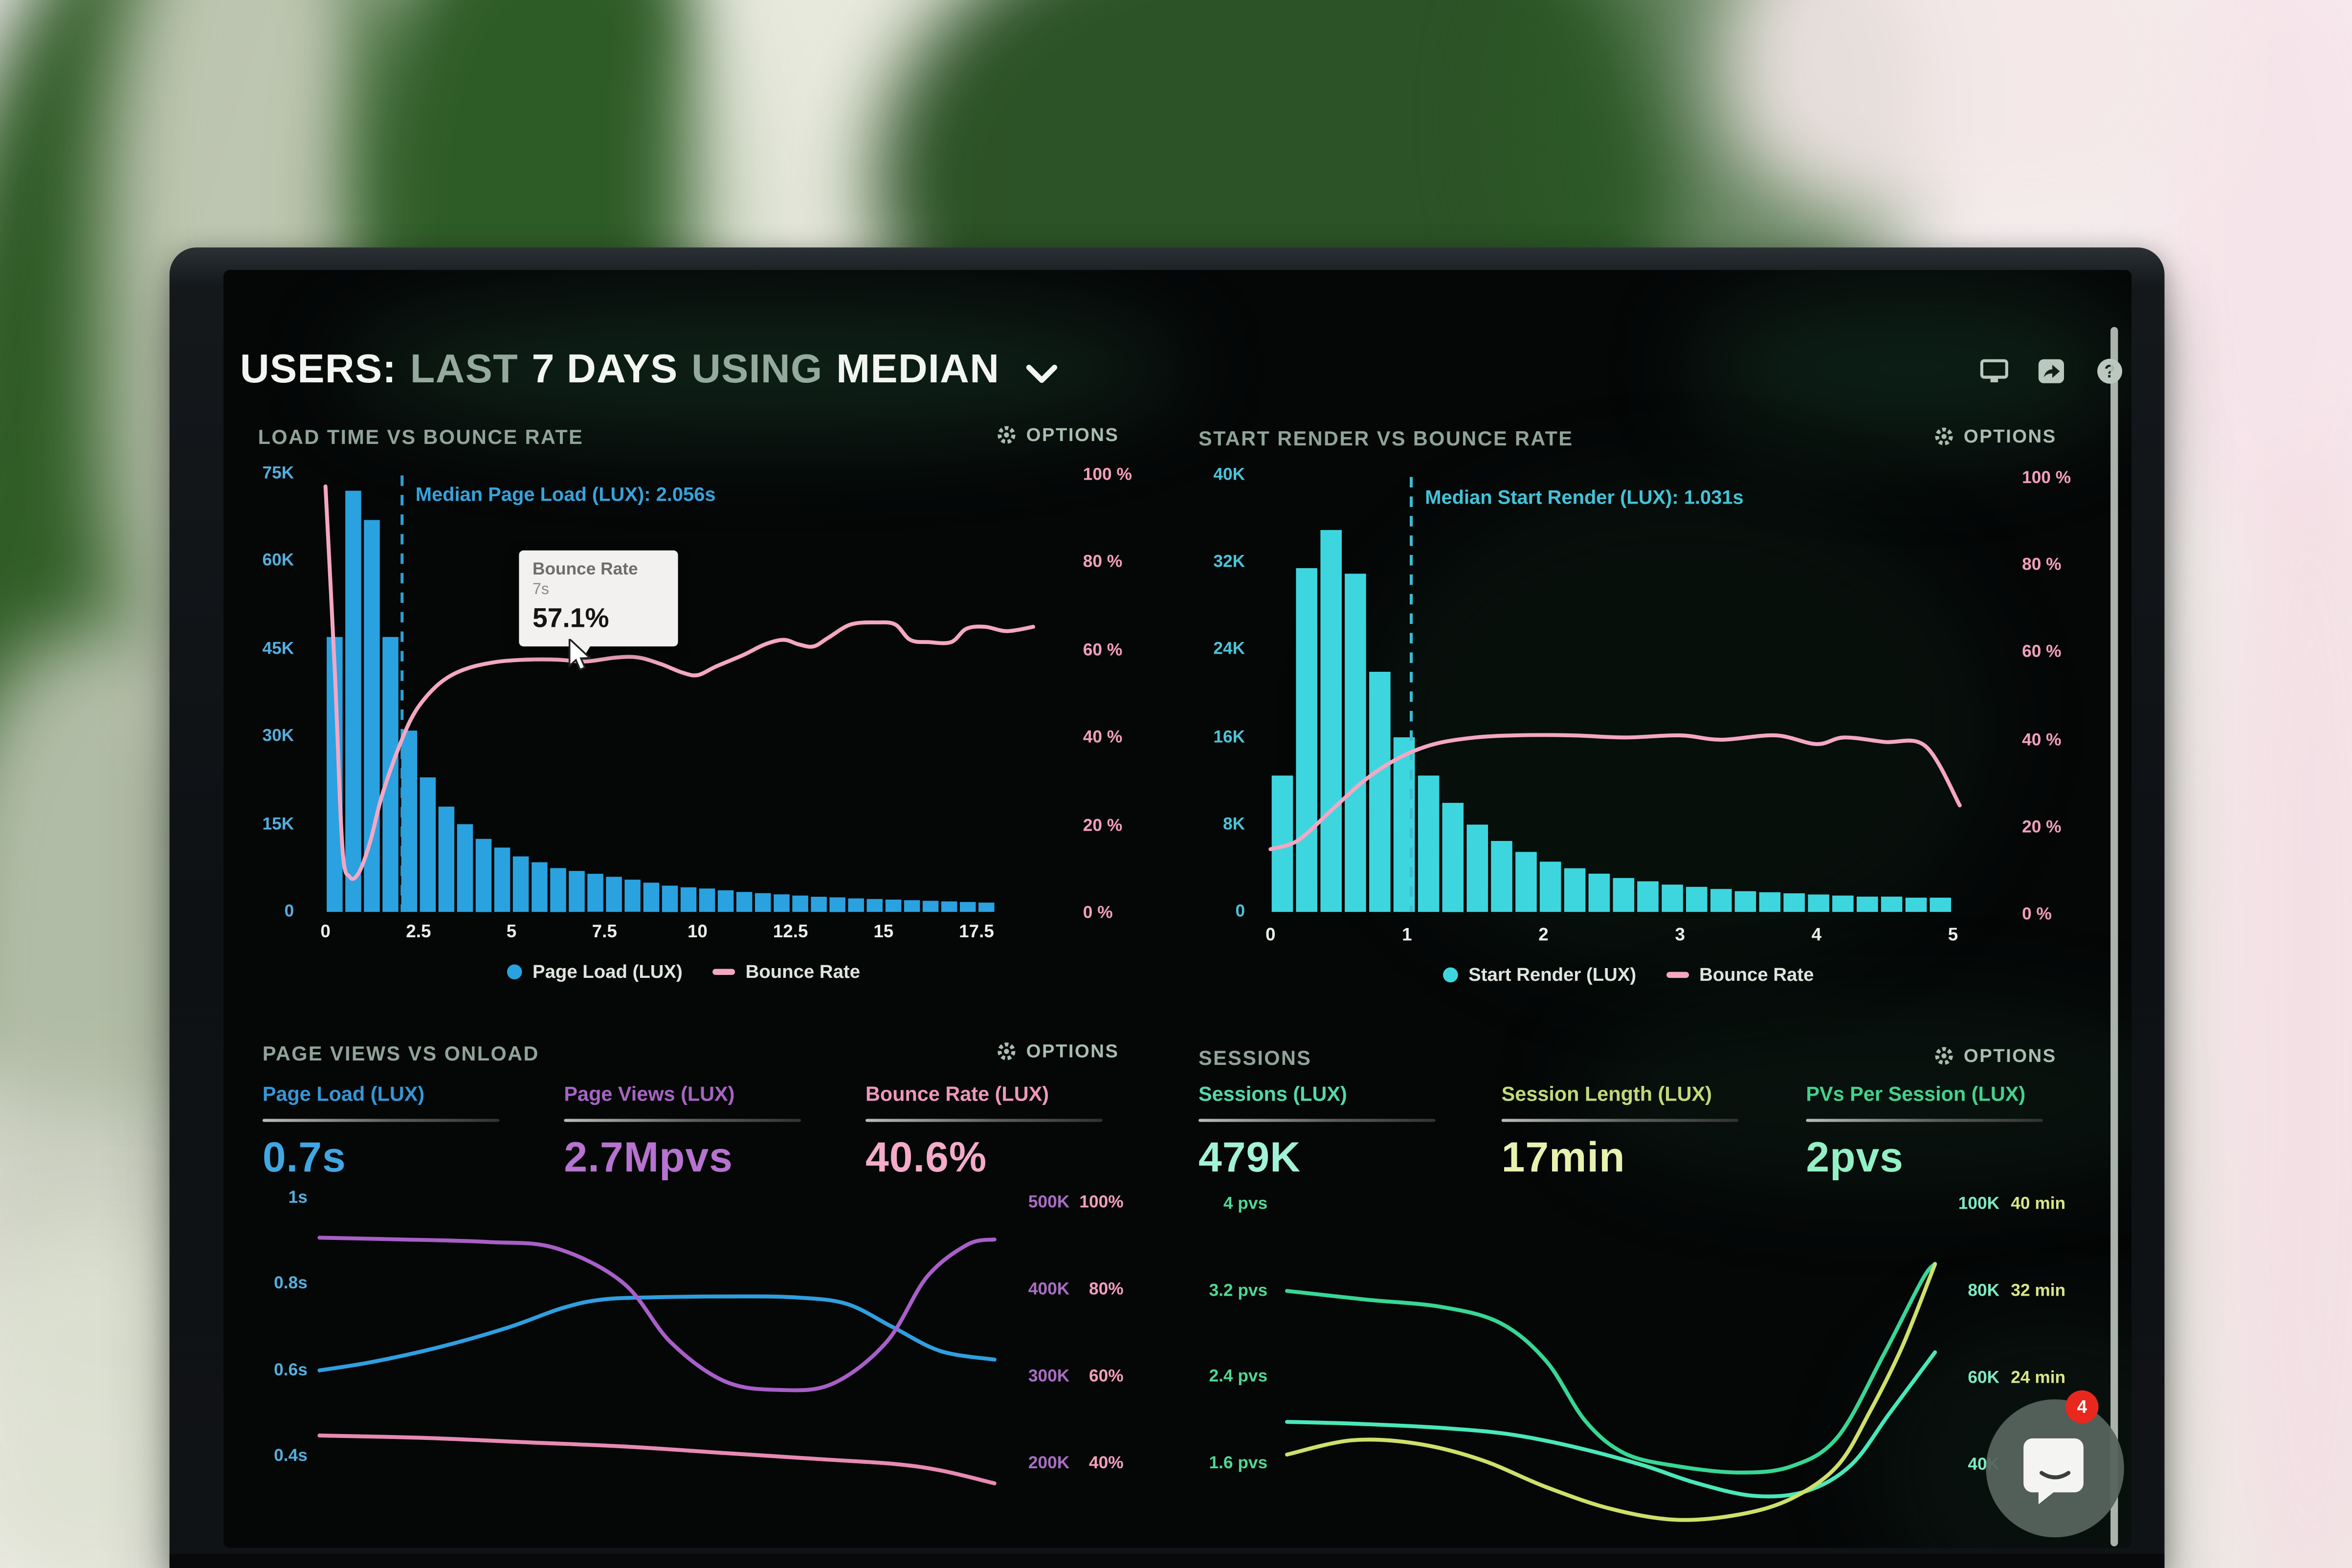 The width and height of the screenshot is (2352, 1568). What do you see at coordinates (884, 931) in the screenshot?
I see `x-axis-tick: 15` at bounding box center [884, 931].